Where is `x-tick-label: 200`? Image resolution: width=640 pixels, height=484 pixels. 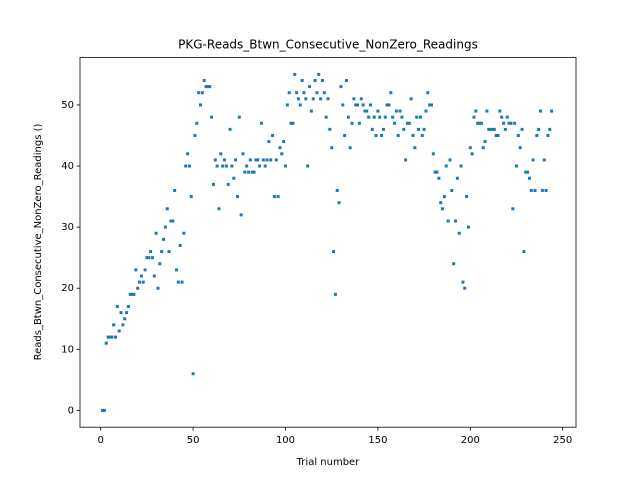
x-tick-label: 200 is located at coordinates (470, 440).